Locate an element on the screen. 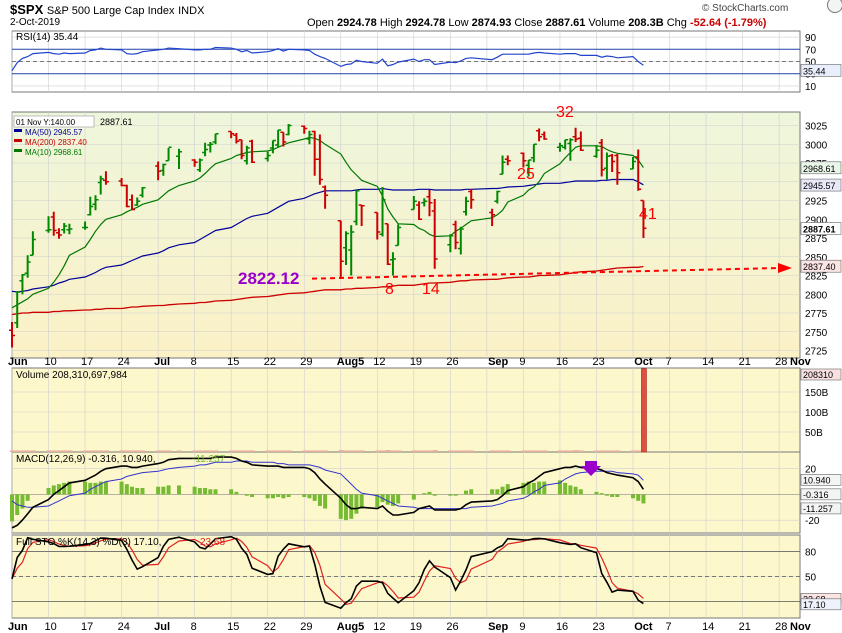 The image size is (842, 633). x-axis-label: Jul is located at coordinates (162, 627).